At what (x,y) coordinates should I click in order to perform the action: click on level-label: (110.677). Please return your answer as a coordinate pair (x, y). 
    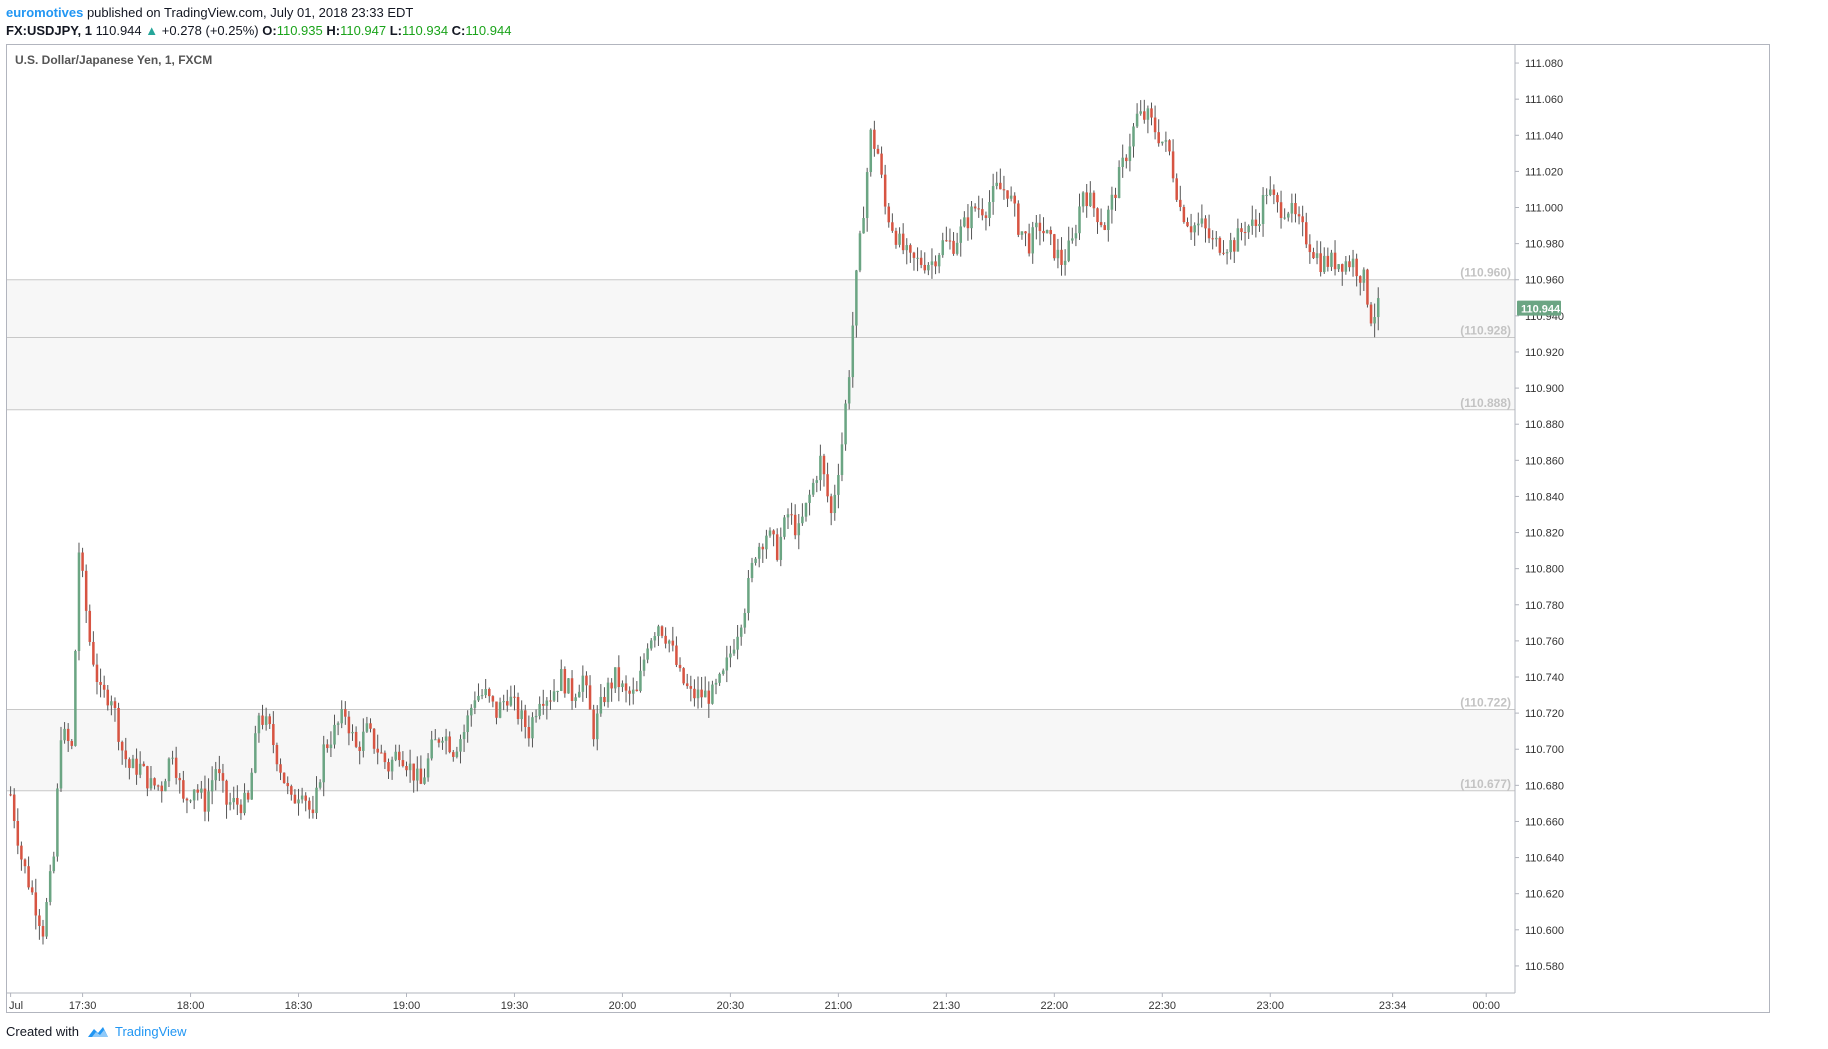
    Looking at the image, I should click on (1485, 784).